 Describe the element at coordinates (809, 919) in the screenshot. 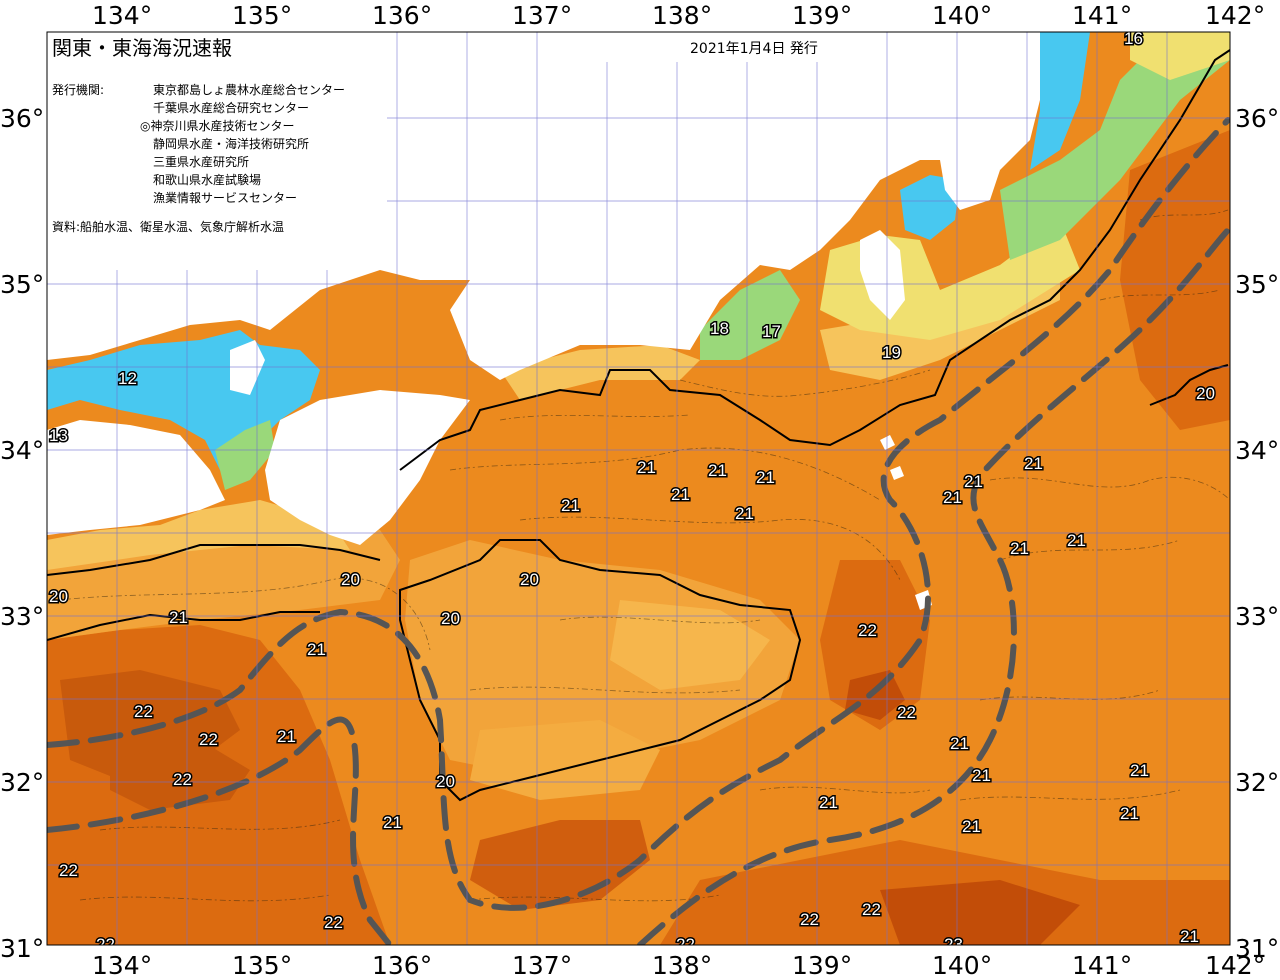

I see `iso-label-22-h: 22` at that location.